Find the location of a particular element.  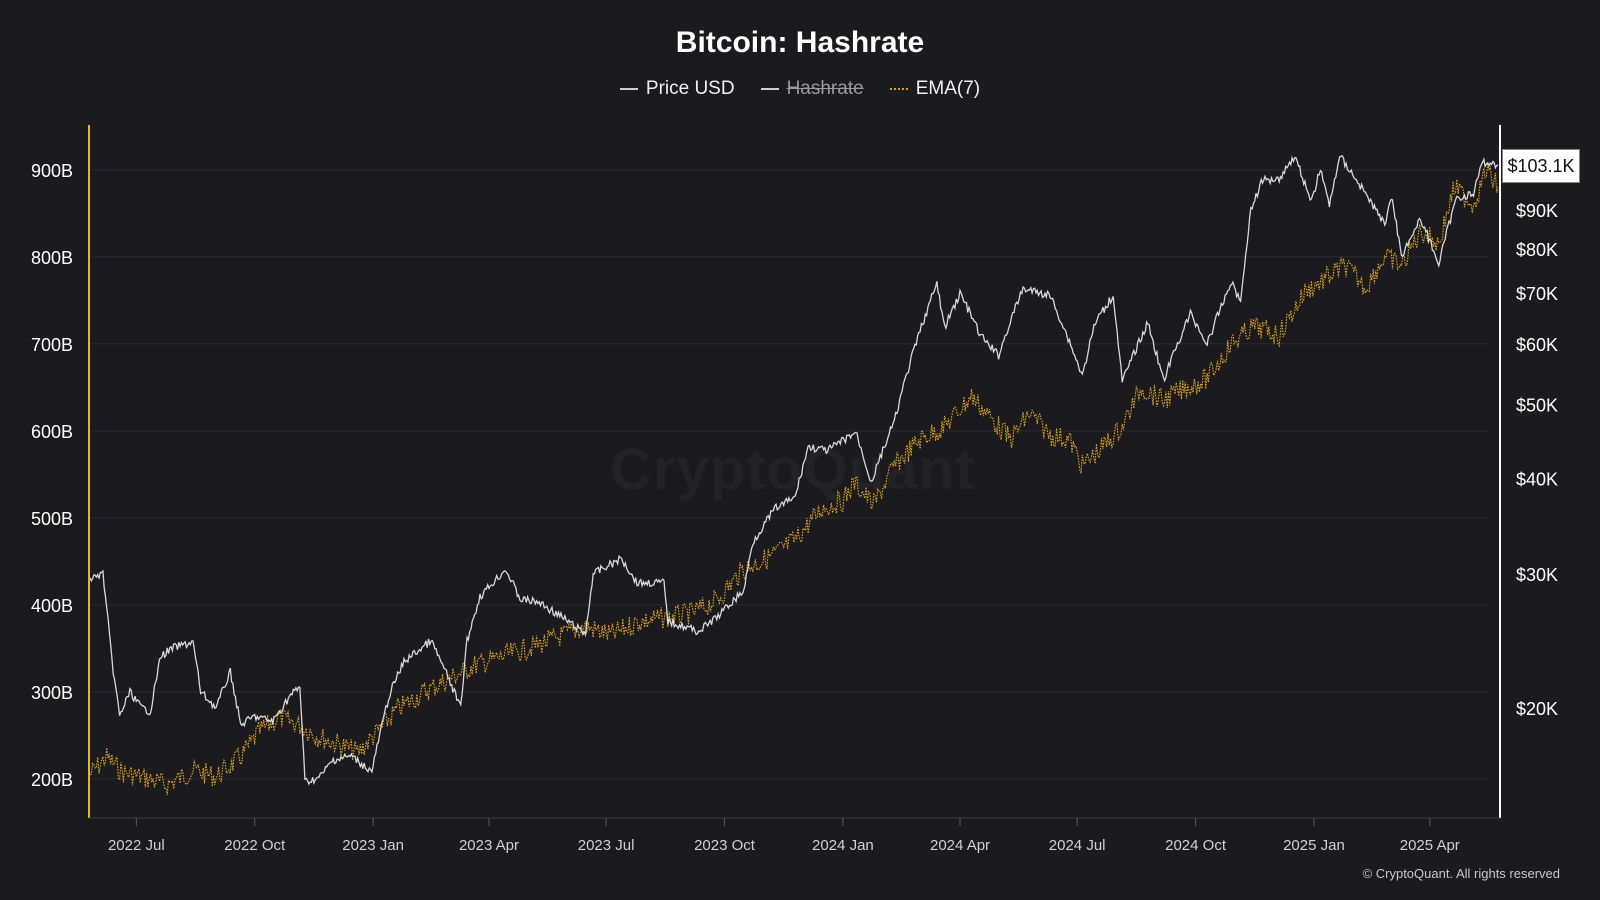

x-tick-label: 2023 Jan is located at coordinates (373, 845).